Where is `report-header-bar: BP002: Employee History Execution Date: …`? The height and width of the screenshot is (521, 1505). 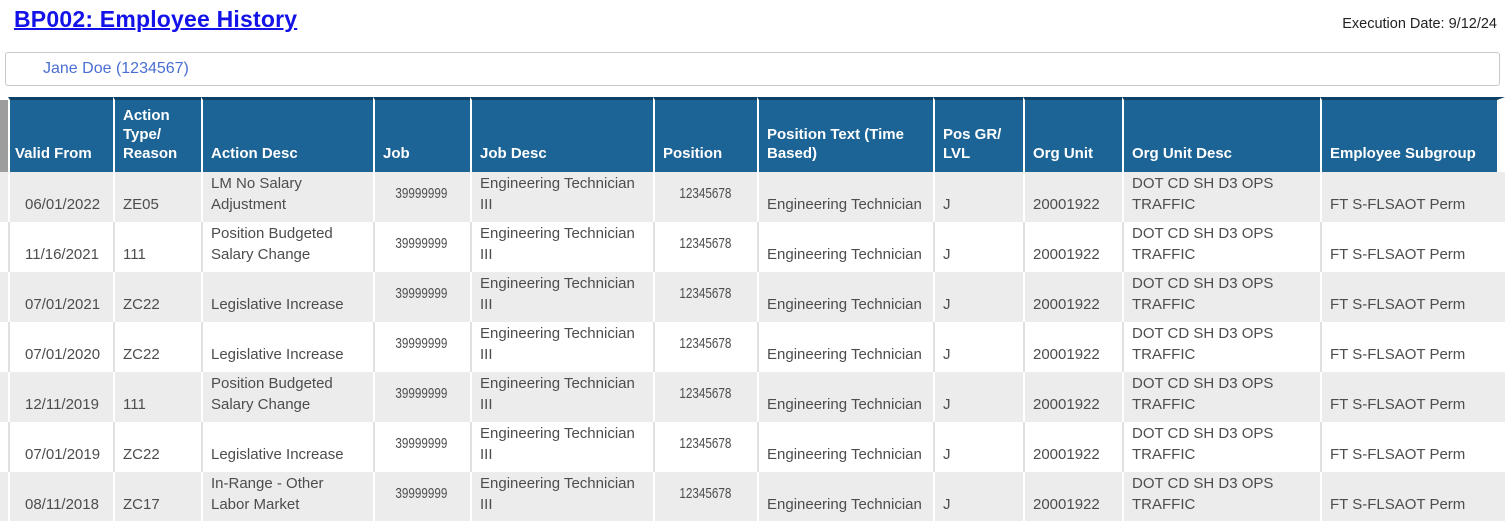 report-header-bar: BP002: Employee History Execution Date: … is located at coordinates (752, 23).